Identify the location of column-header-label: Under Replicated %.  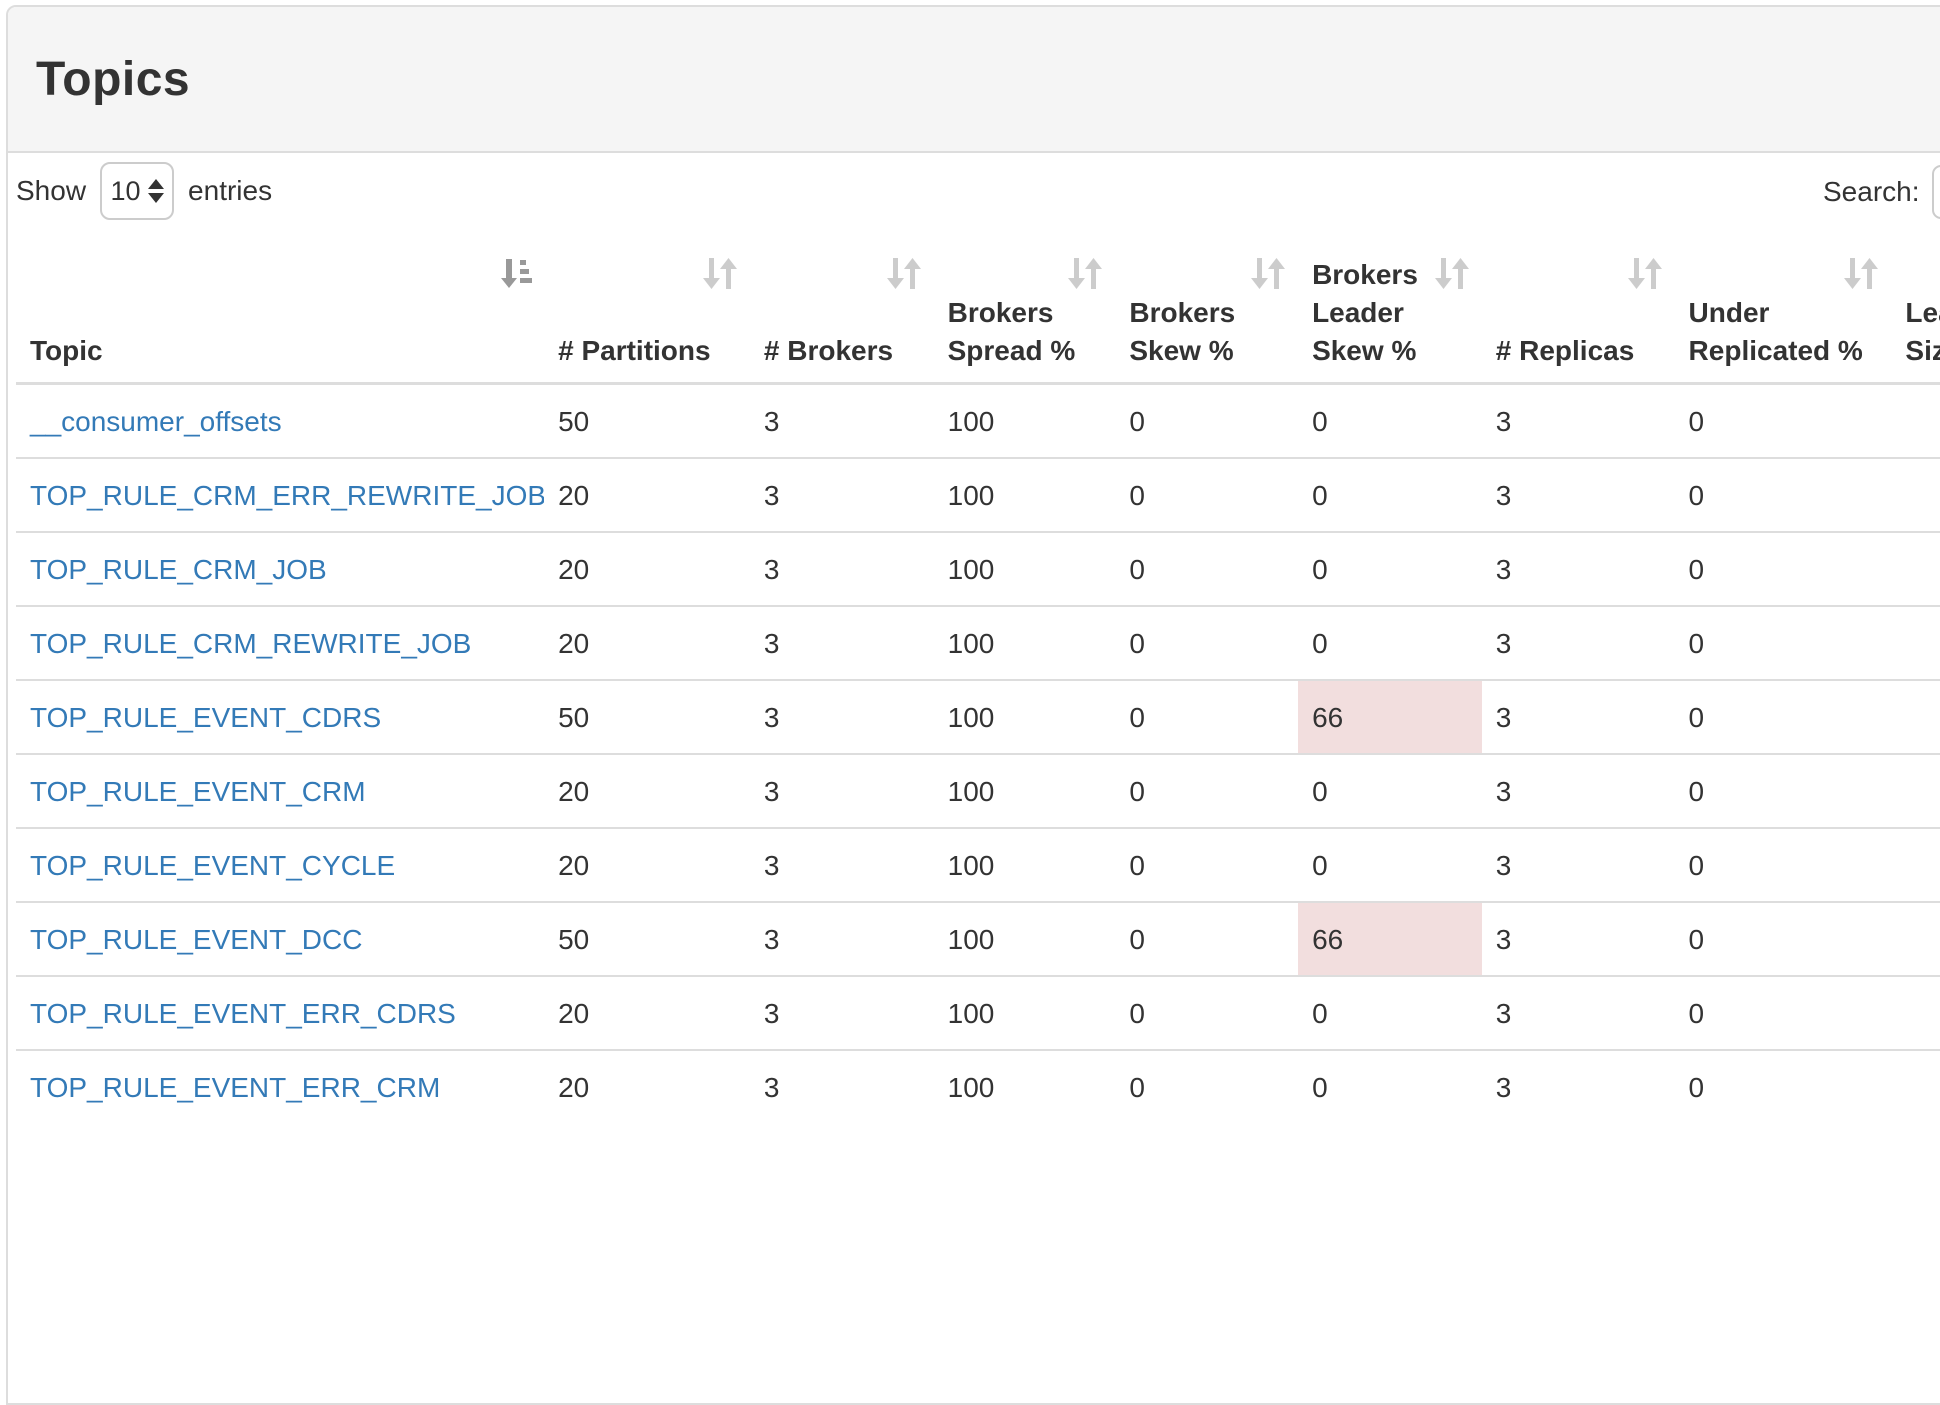
(1776, 331).